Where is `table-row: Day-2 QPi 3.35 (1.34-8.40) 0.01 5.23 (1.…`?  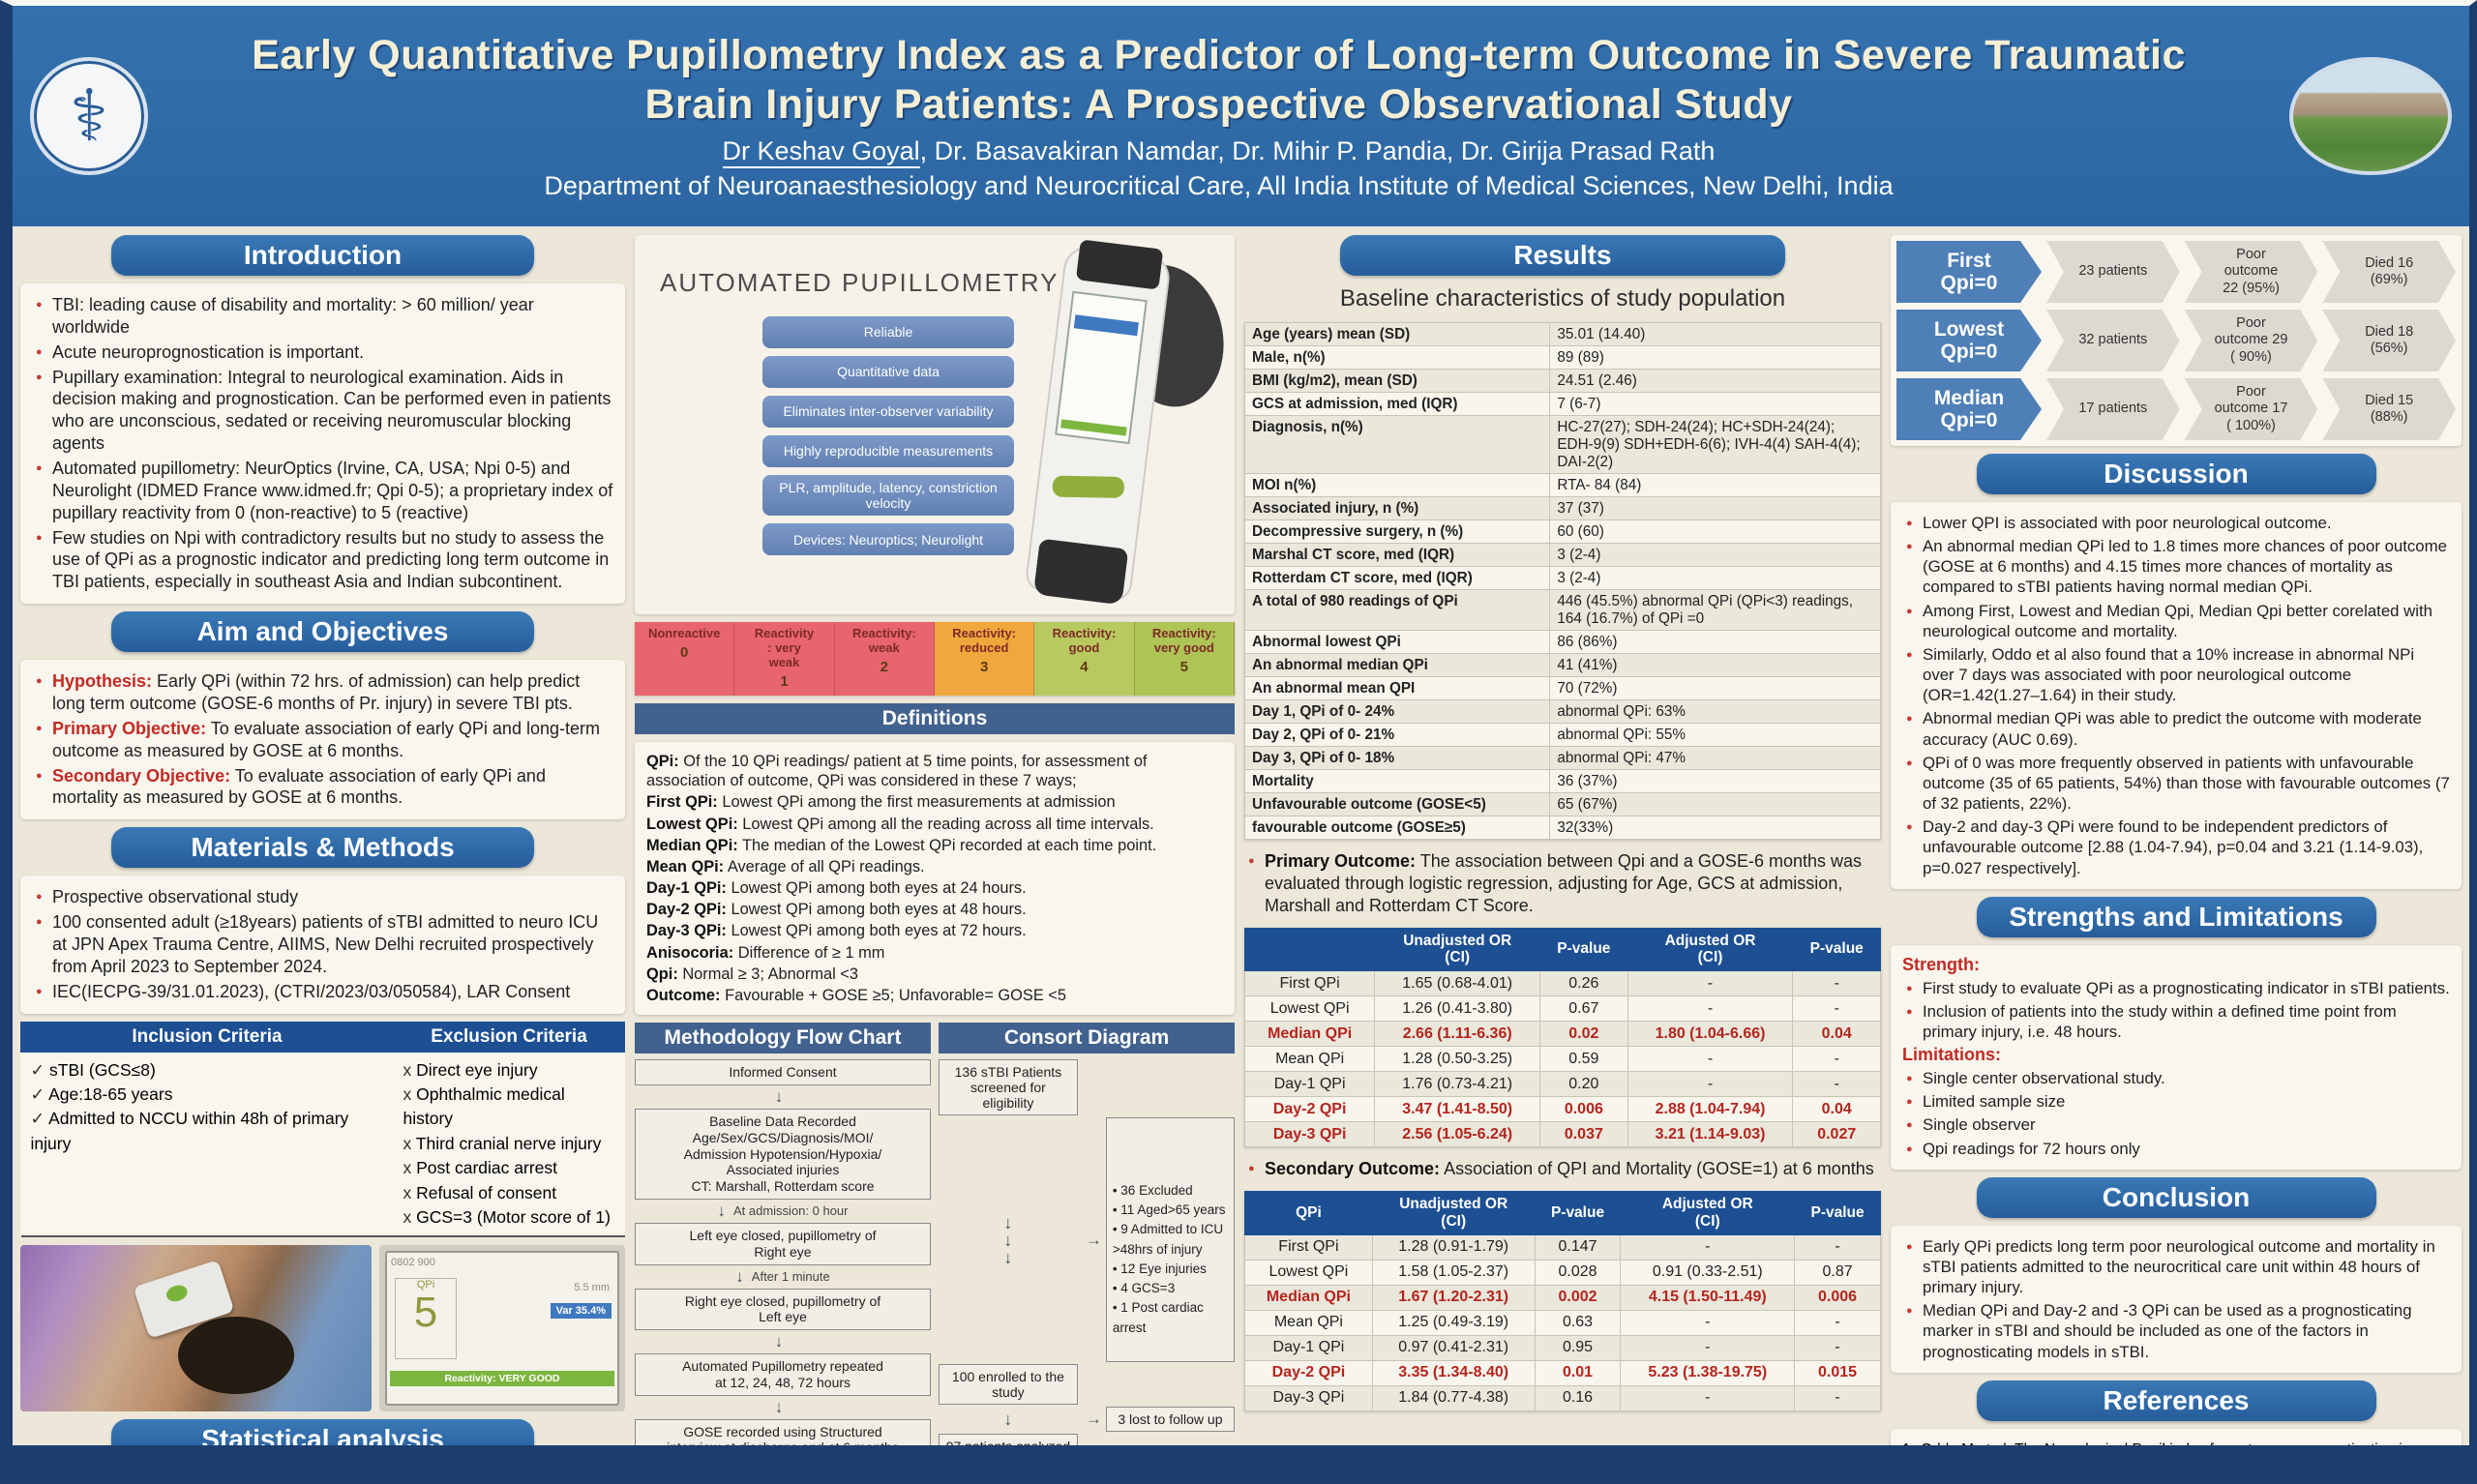
table-row: Day-2 QPi 3.35 (1.34-8.40) 0.01 5.23 (1.… is located at coordinates (1562, 1372).